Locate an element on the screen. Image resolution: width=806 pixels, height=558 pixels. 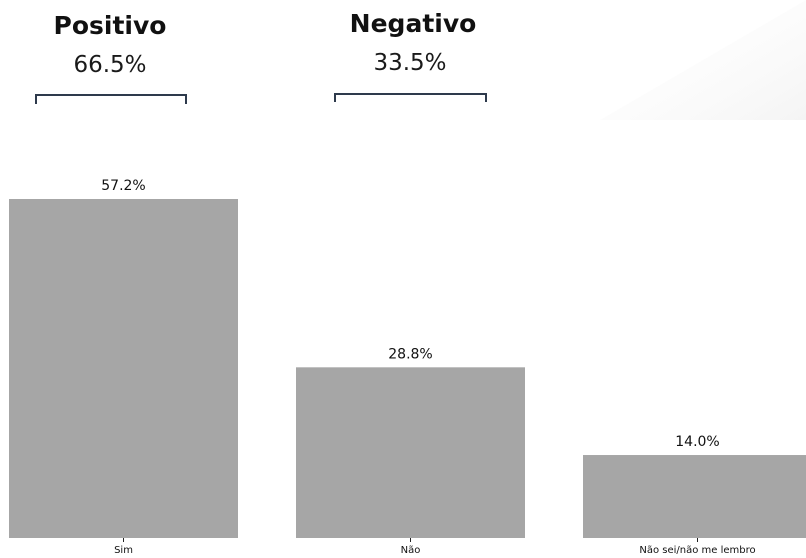
summary-value-positivo: 66.5% is located at coordinates (109, 65).